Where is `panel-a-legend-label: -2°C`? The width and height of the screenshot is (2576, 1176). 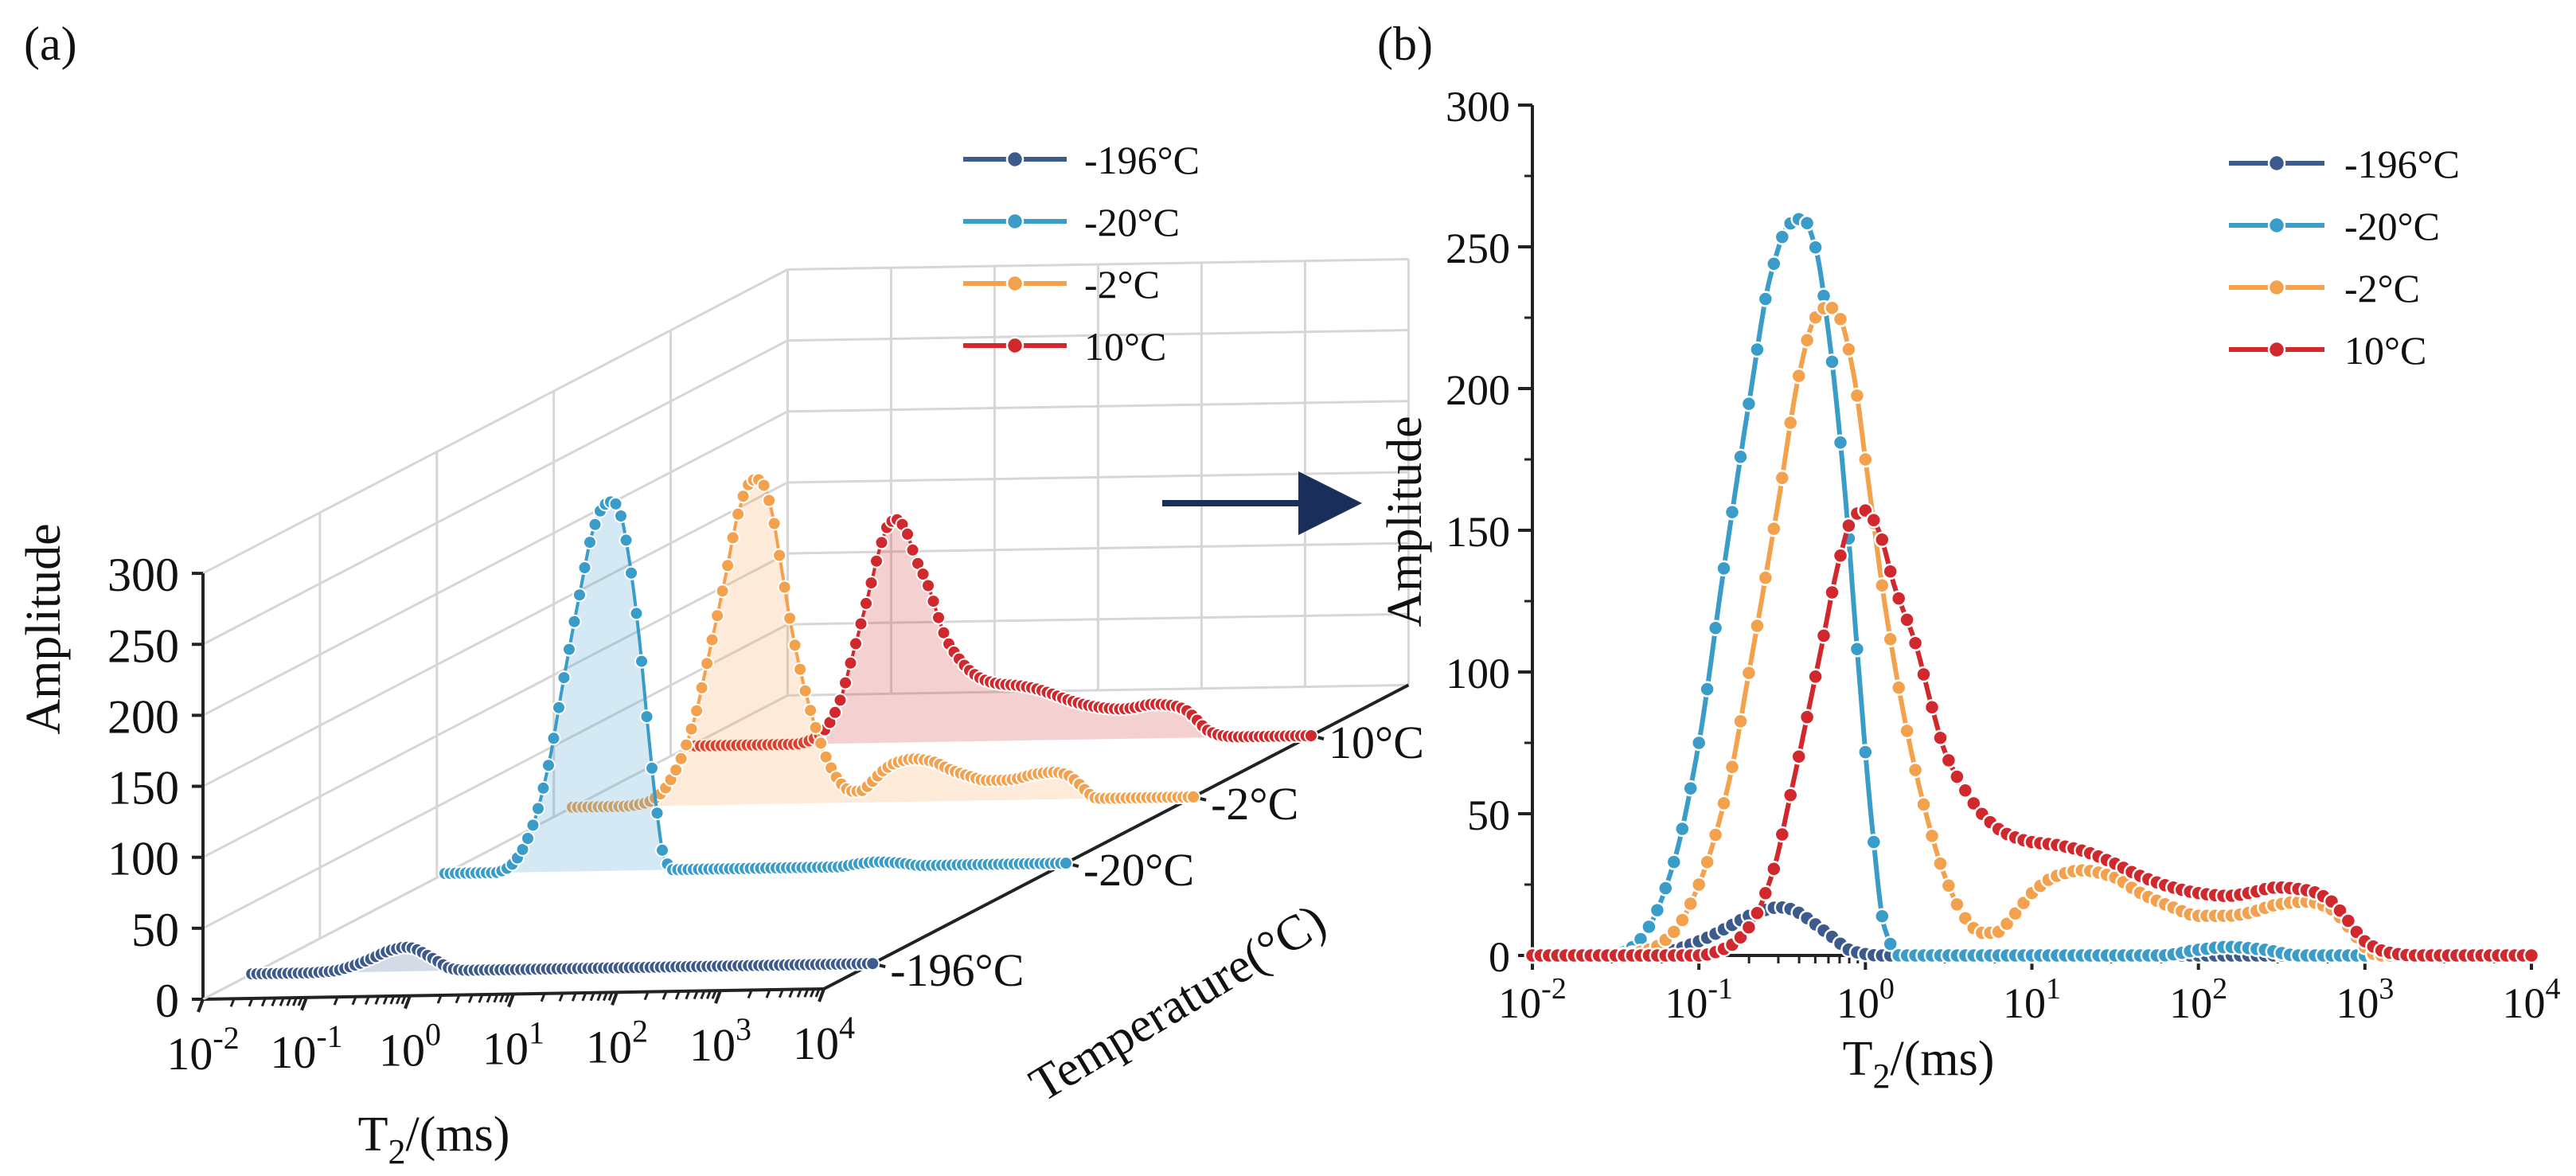
panel-a-legend-label: -2°C is located at coordinates (1122, 284).